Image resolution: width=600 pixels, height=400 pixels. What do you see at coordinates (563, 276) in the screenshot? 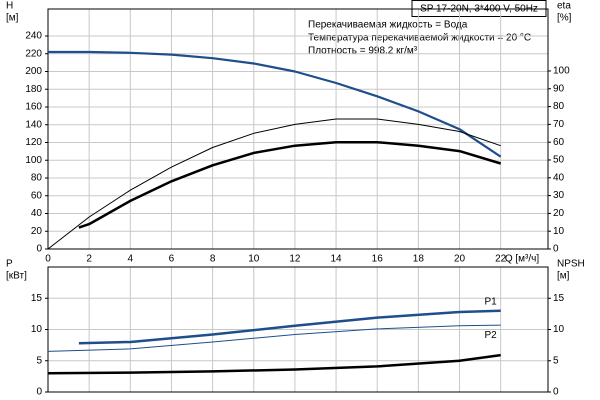
I see `y2-axis-label: [м]` at bounding box center [563, 276].